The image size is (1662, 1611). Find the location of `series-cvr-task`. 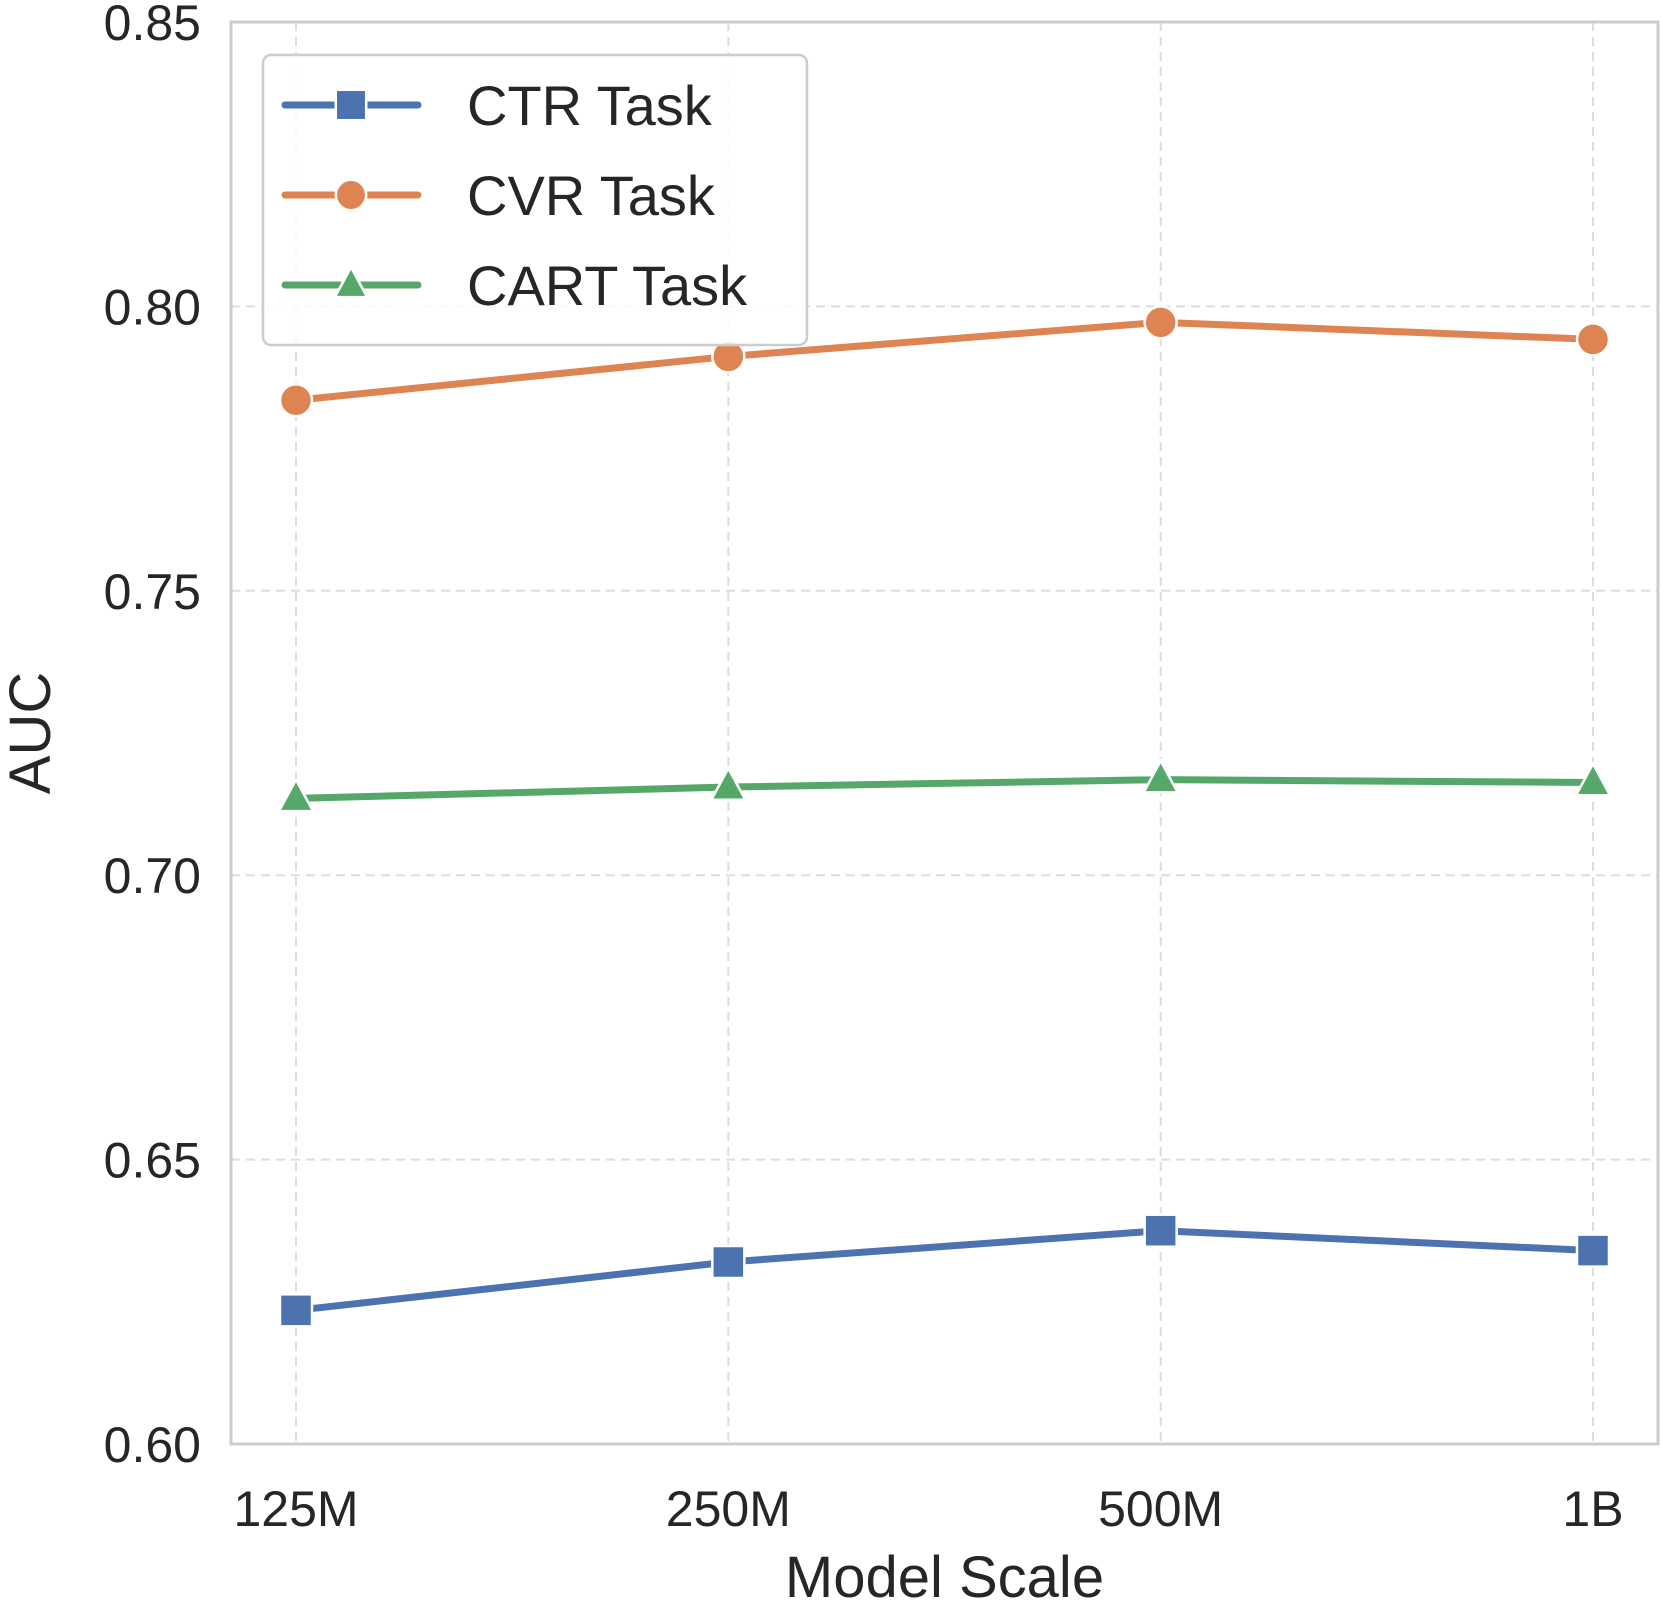

series-cvr-task is located at coordinates (944, 361).